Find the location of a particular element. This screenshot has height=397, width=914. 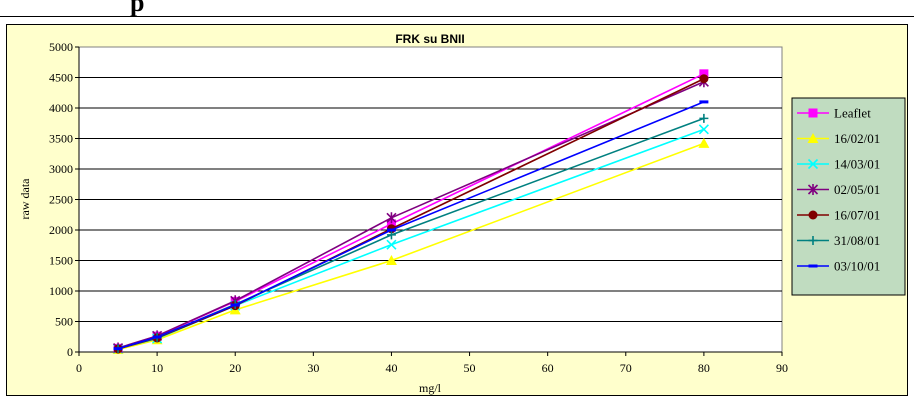

x-tick-label: 90 is located at coordinates (782, 368).